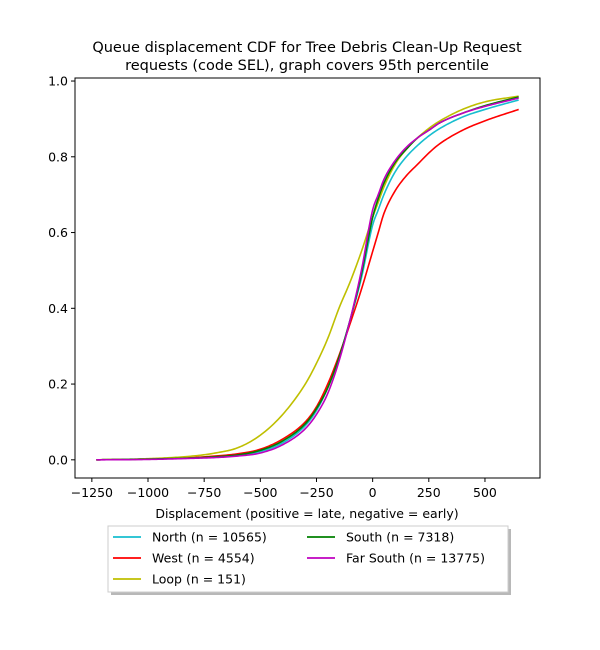 This screenshot has width=600, height=650. Describe the element at coordinates (204, 492) in the screenshot. I see `x-tick-label: −750` at that location.